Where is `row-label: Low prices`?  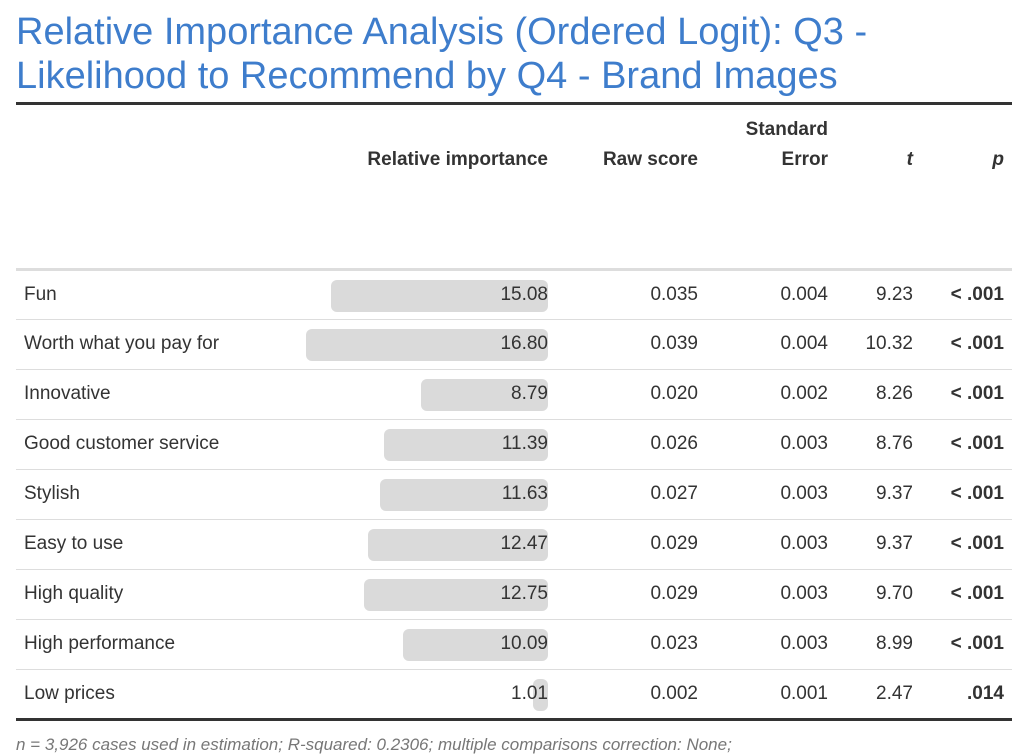 row-label: Low prices is located at coordinates (69, 693).